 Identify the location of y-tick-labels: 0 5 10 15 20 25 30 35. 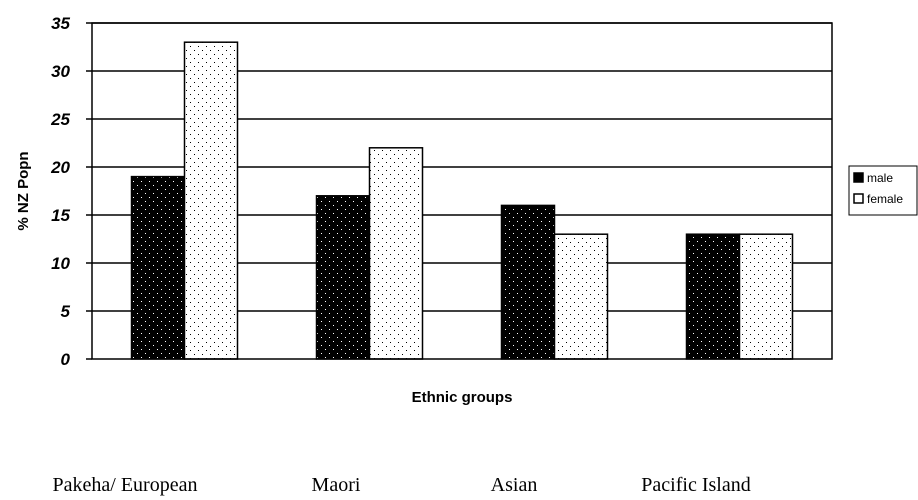
(71, 191).